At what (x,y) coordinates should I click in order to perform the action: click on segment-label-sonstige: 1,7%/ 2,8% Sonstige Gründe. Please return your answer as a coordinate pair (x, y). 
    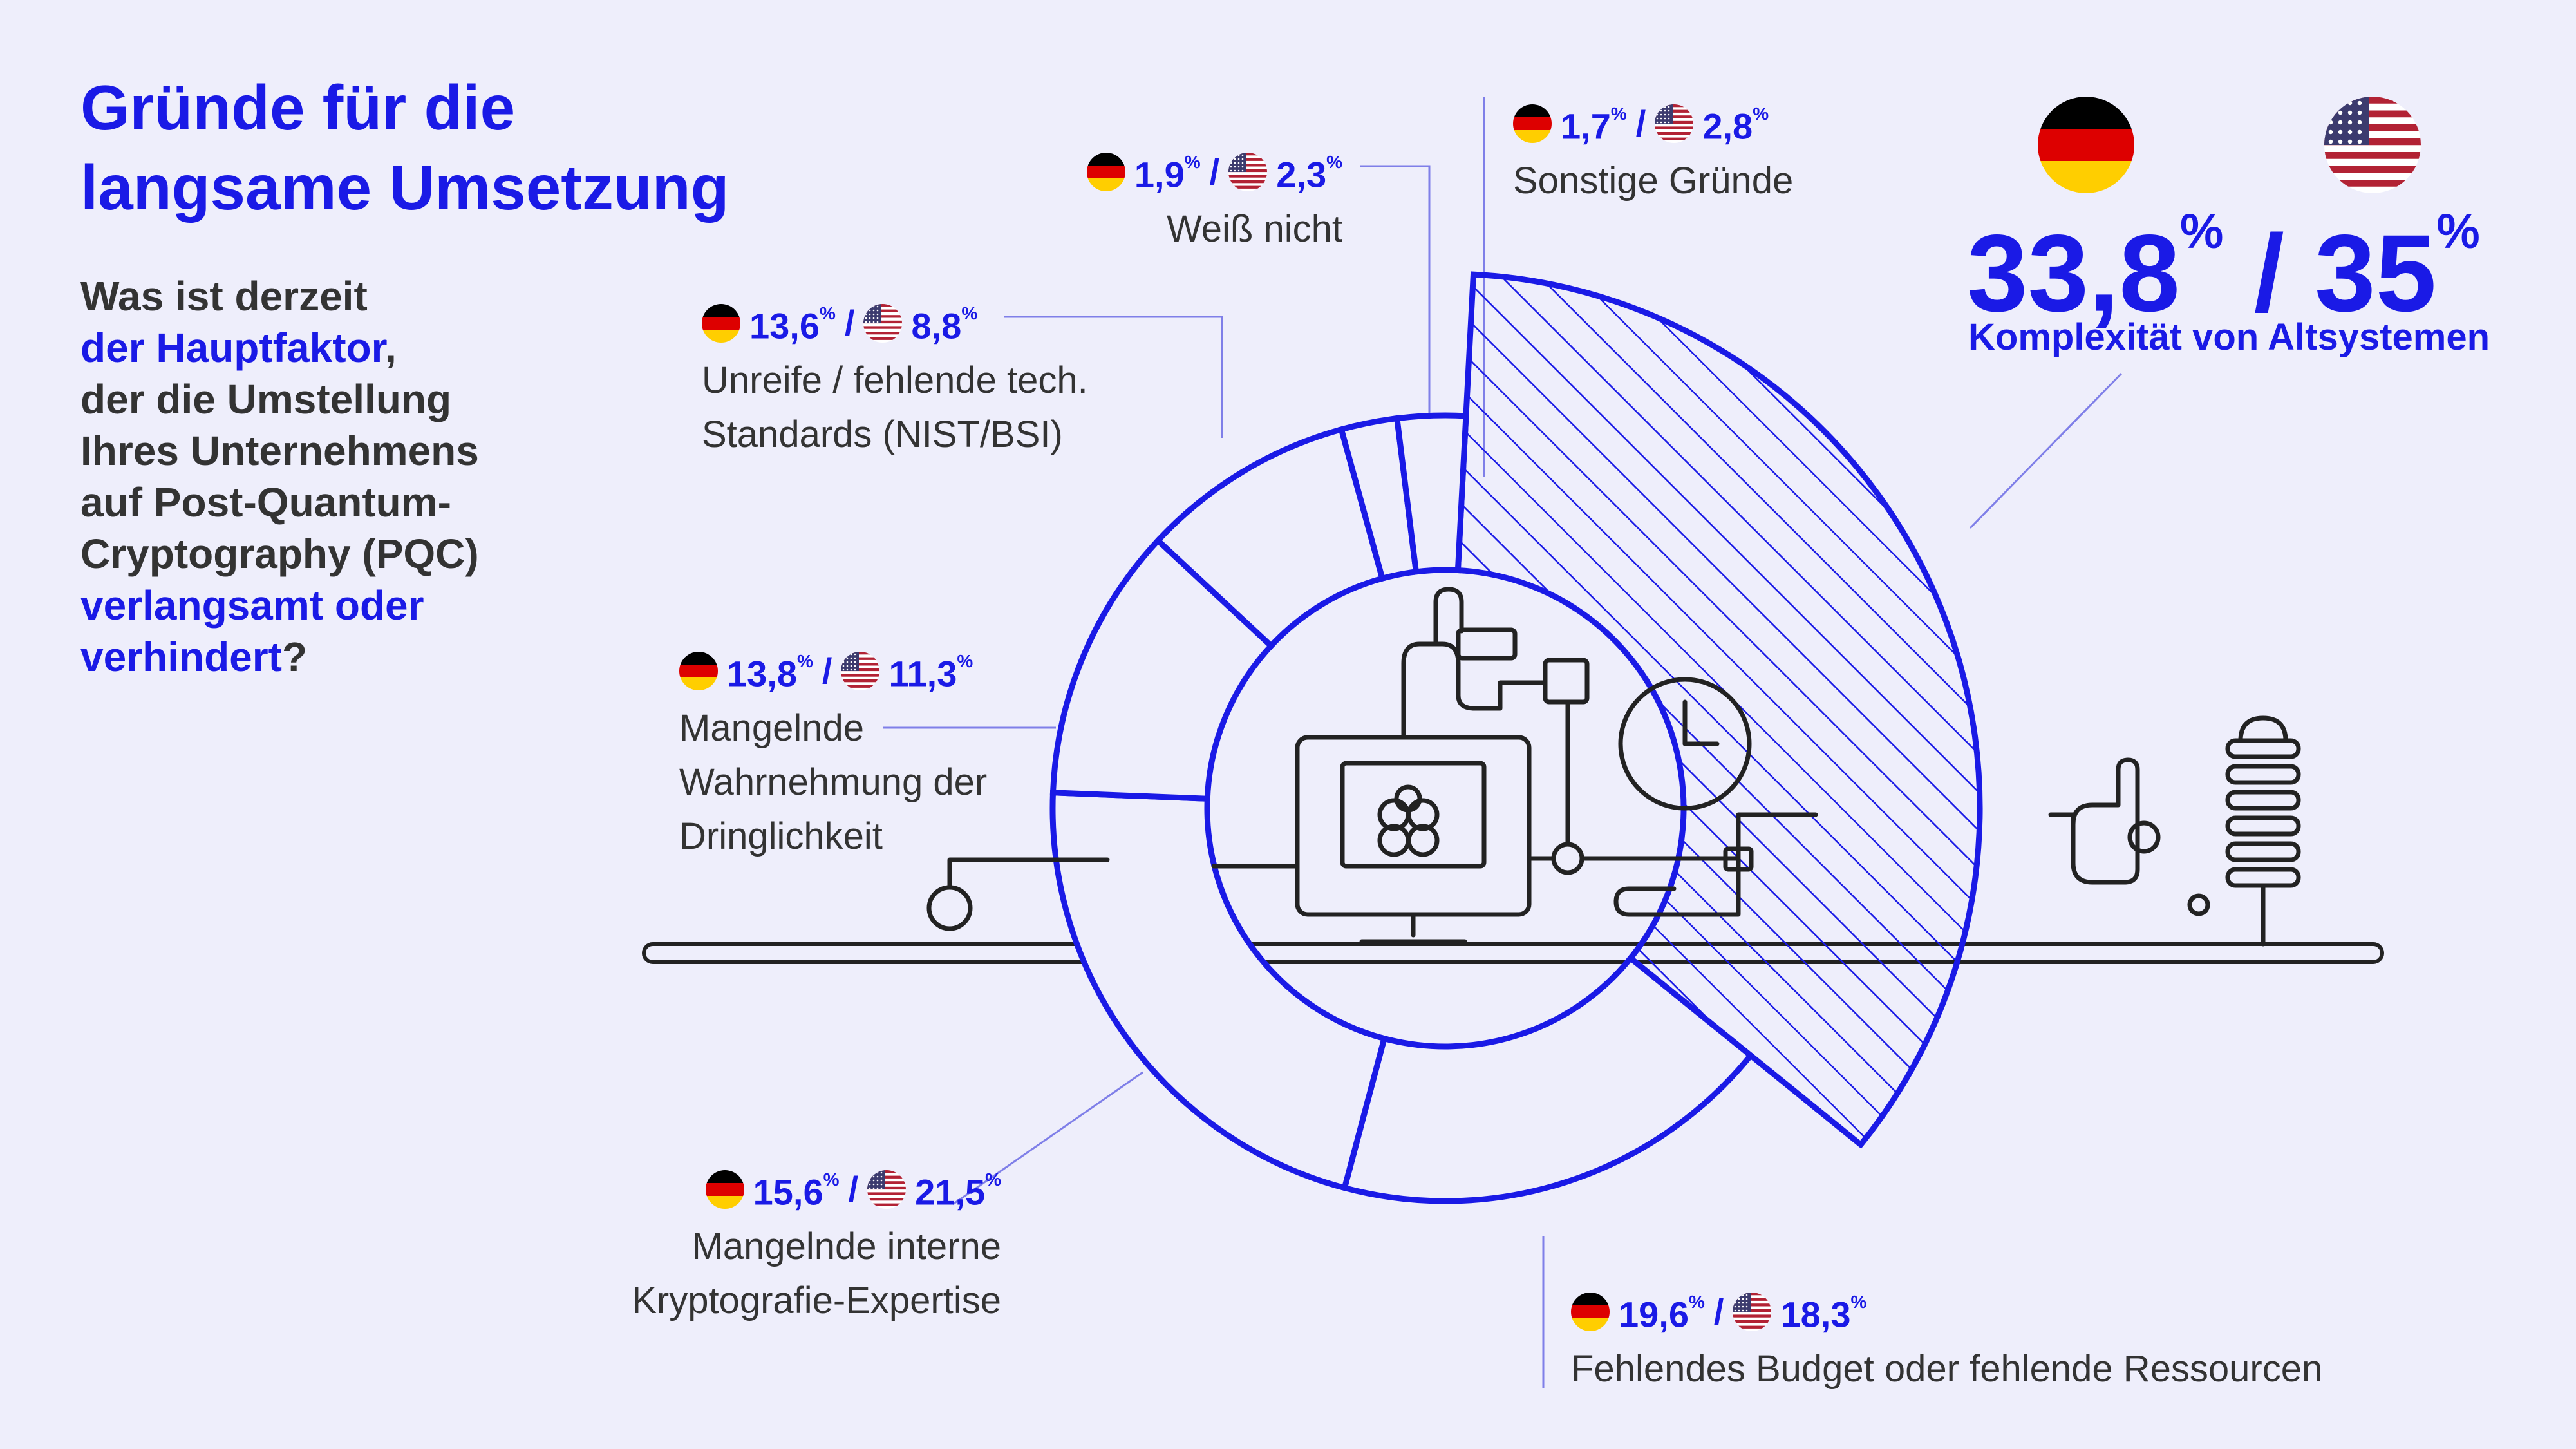
    Looking at the image, I should click on (1653, 151).